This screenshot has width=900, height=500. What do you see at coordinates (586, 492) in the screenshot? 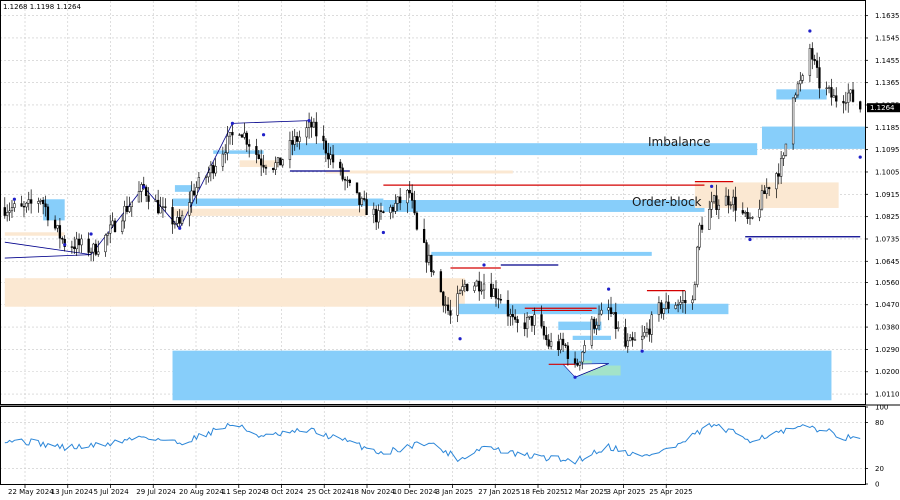
I see `time-tick-label: 12 Mar 2025` at bounding box center [586, 492].